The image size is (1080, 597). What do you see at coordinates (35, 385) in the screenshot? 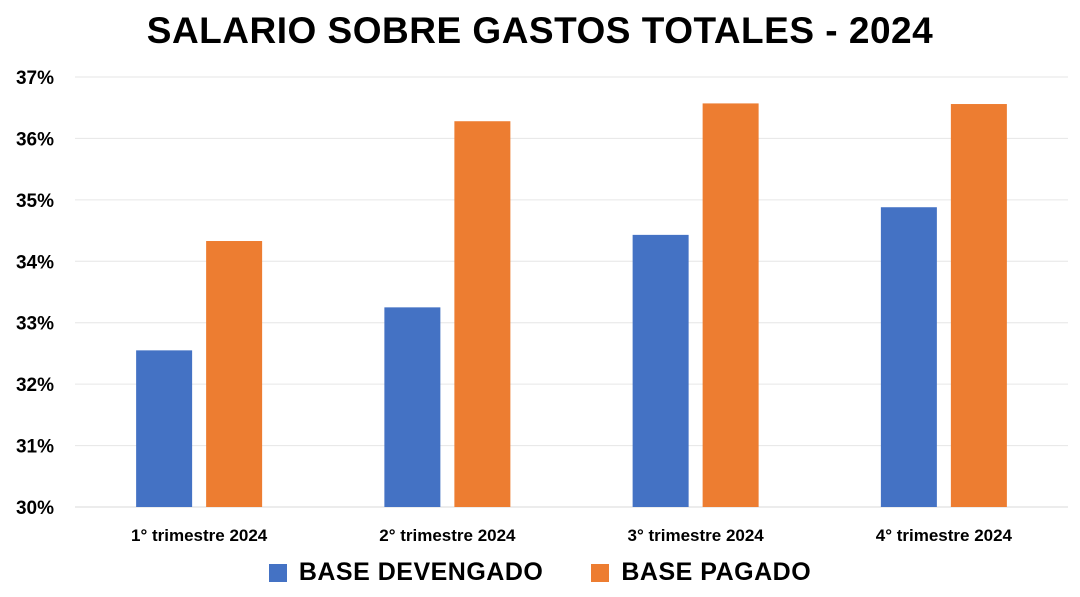
I see `y-tick-label: 32%` at bounding box center [35, 385].